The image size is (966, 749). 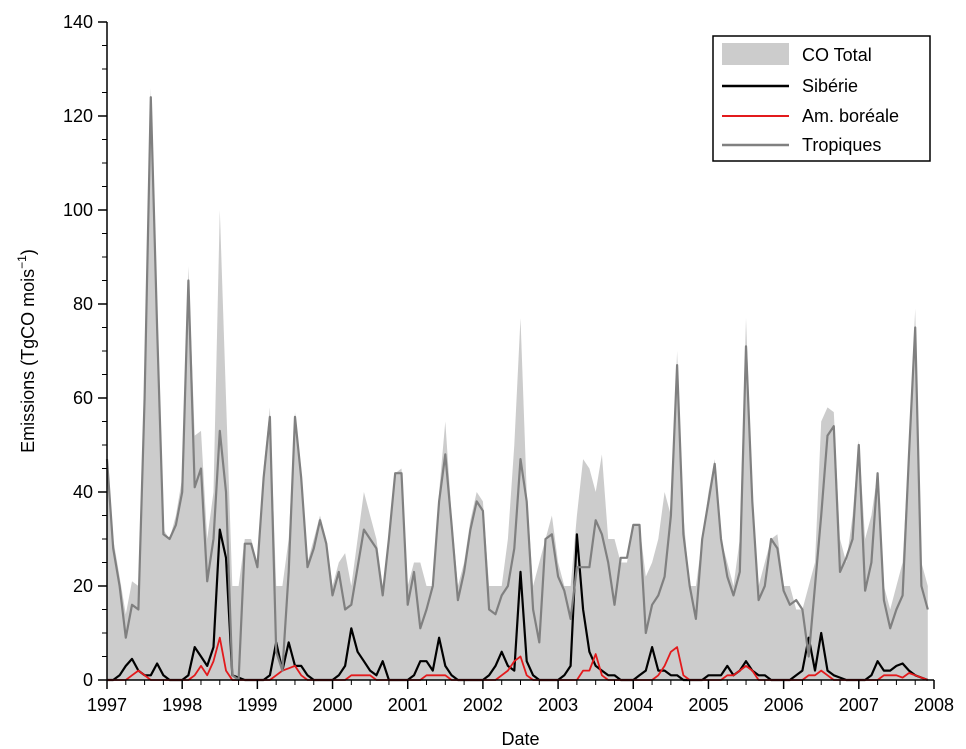 What do you see at coordinates (83, 492) in the screenshot?
I see `y-tick-label: 40` at bounding box center [83, 492].